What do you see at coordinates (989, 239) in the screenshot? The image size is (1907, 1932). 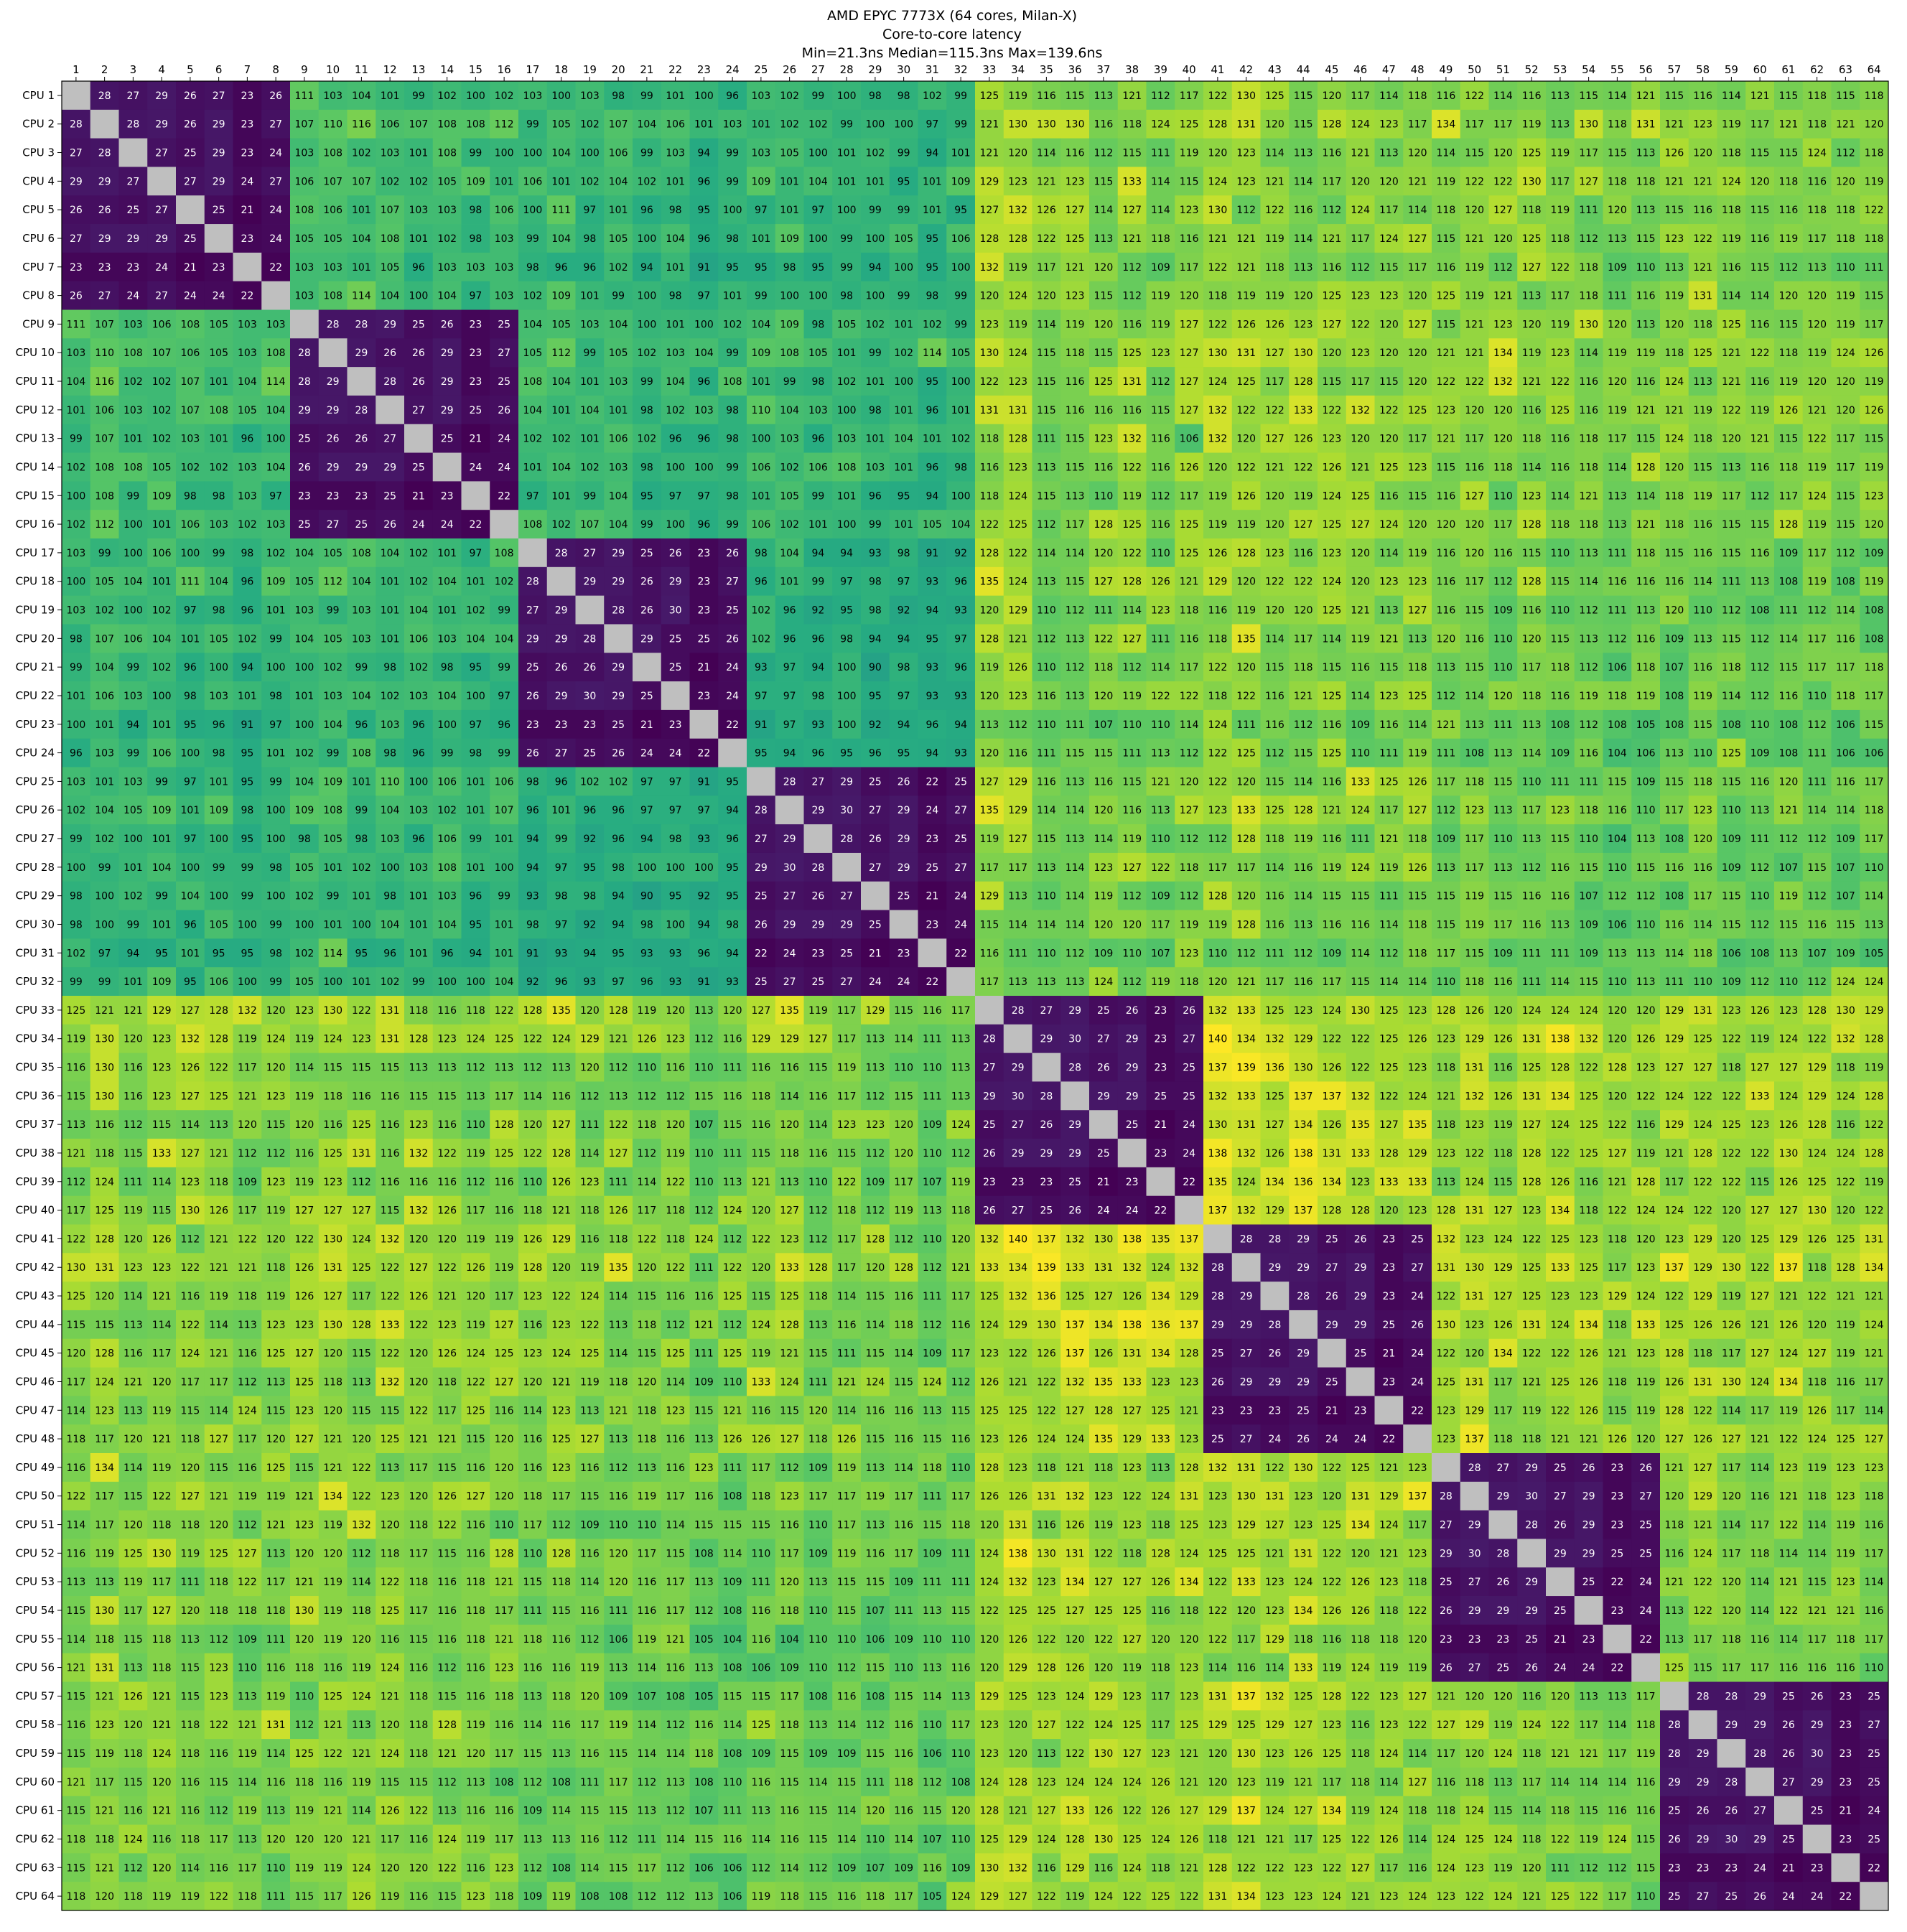 I see `heatmap-cell-value: 128` at bounding box center [989, 239].